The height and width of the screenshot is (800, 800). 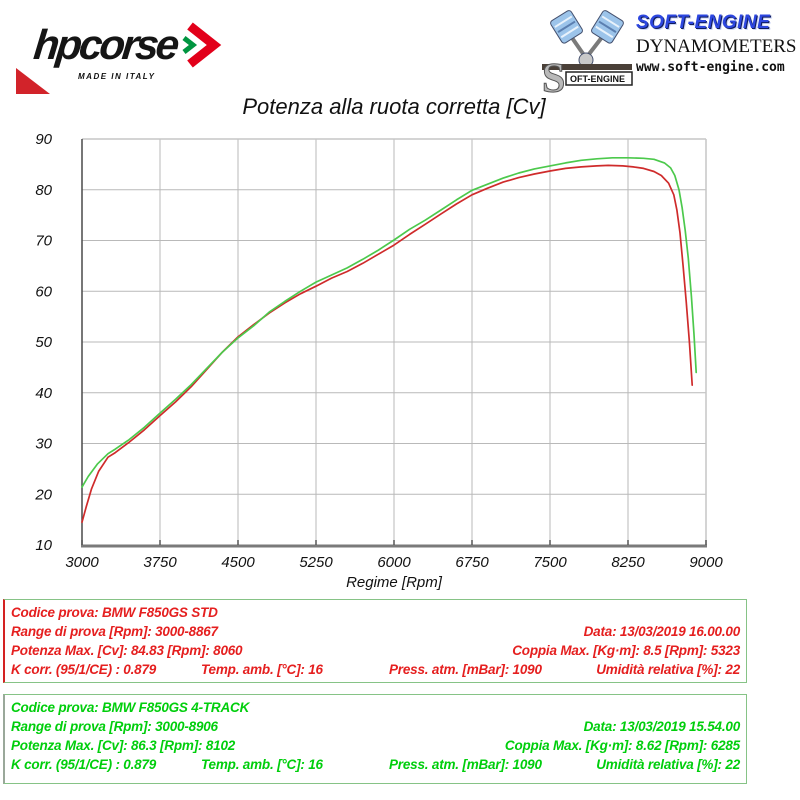 I want to click on logo-swoosh-icon, so click(x=33, y=81).